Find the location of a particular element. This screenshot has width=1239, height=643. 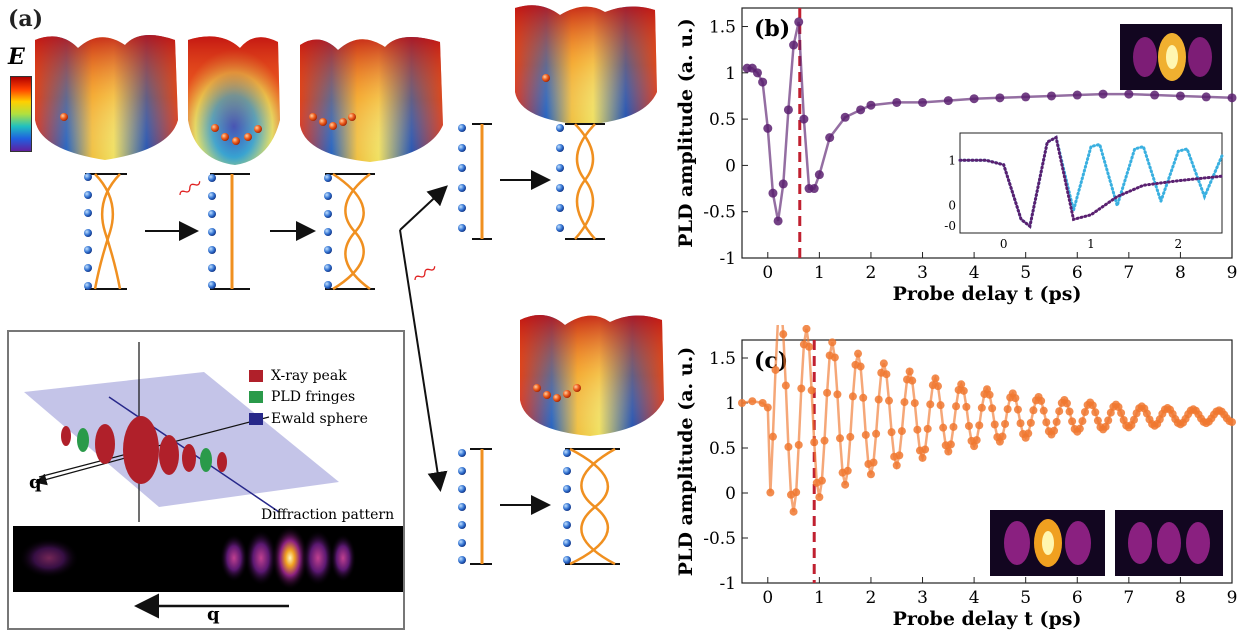

legend-pld-label: PLD fringes is located at coordinates (313, 397).